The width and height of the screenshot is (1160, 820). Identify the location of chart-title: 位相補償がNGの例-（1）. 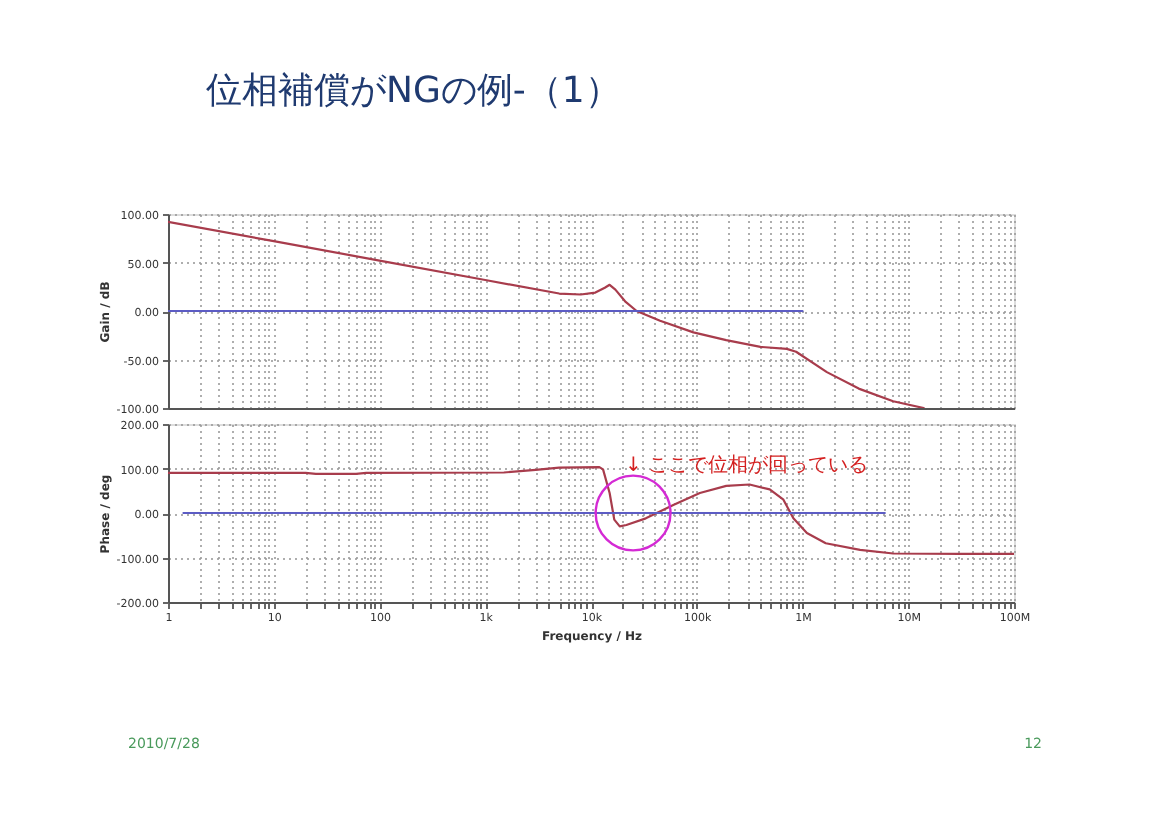
(413, 91).